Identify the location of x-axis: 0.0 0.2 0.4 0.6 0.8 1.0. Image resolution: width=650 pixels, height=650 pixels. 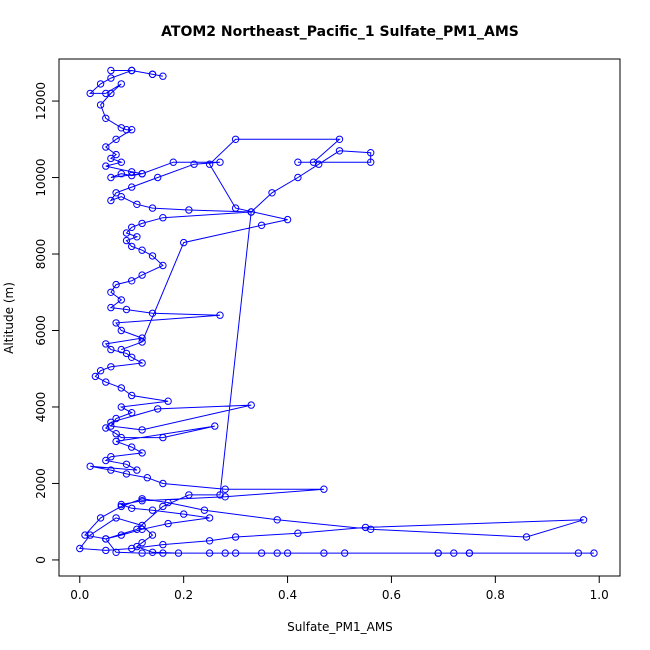
(339, 588).